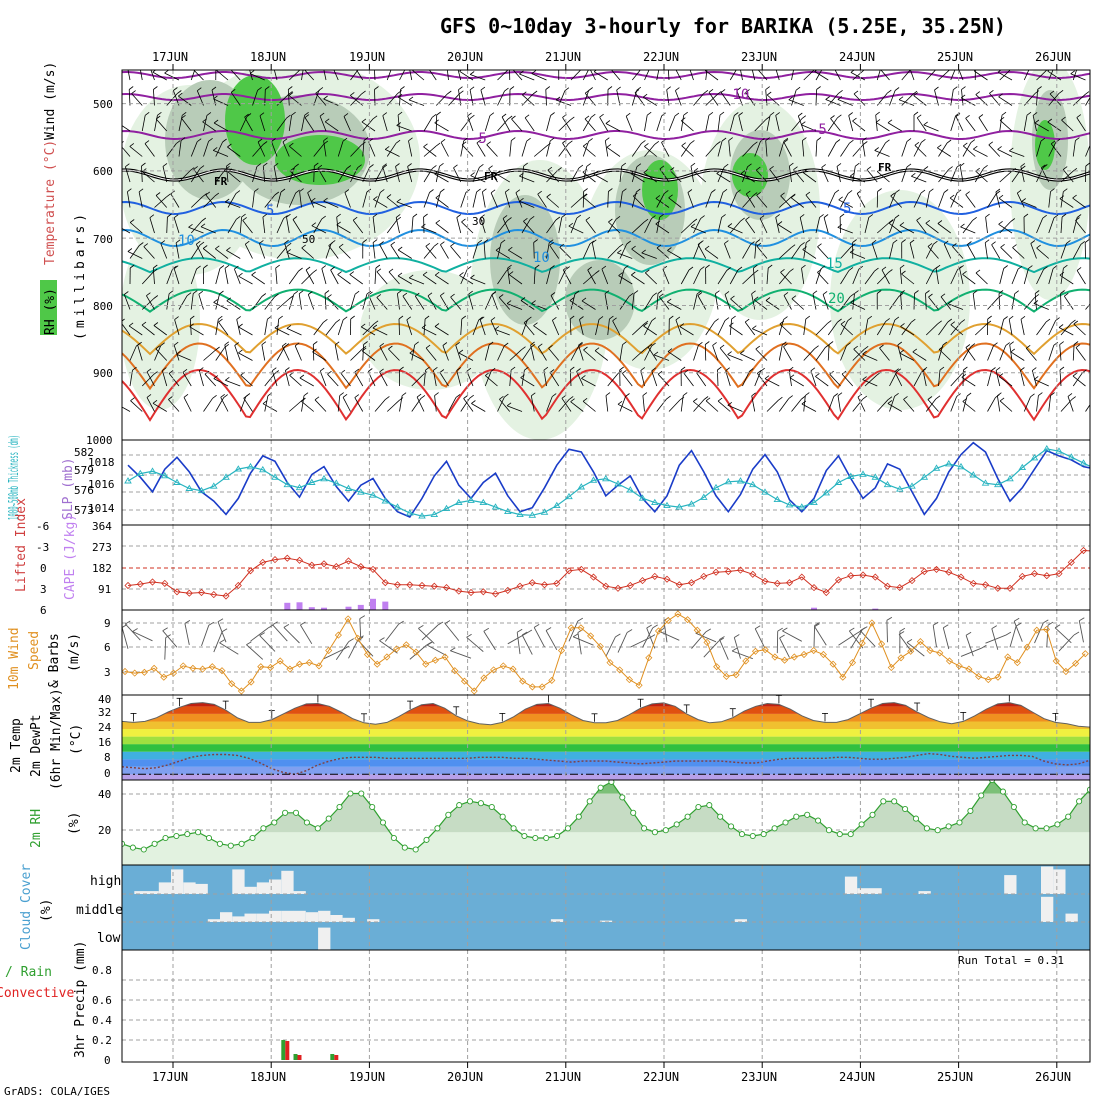 The width and height of the screenshot is (1100, 1100). Describe the element at coordinates (101, 485) in the screenshot. I see `slp-ticks: 1014 1016 1018` at that location.